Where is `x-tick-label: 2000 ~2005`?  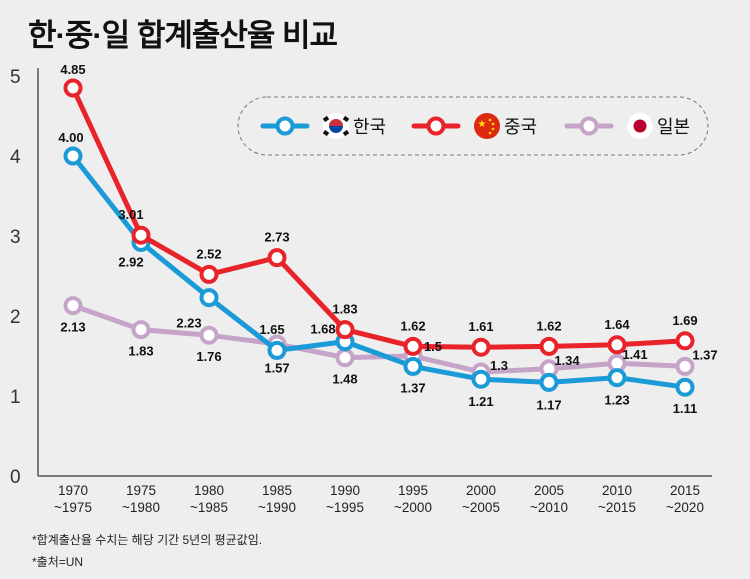 x-tick-label: 2000 ~2005 is located at coordinates (481, 499).